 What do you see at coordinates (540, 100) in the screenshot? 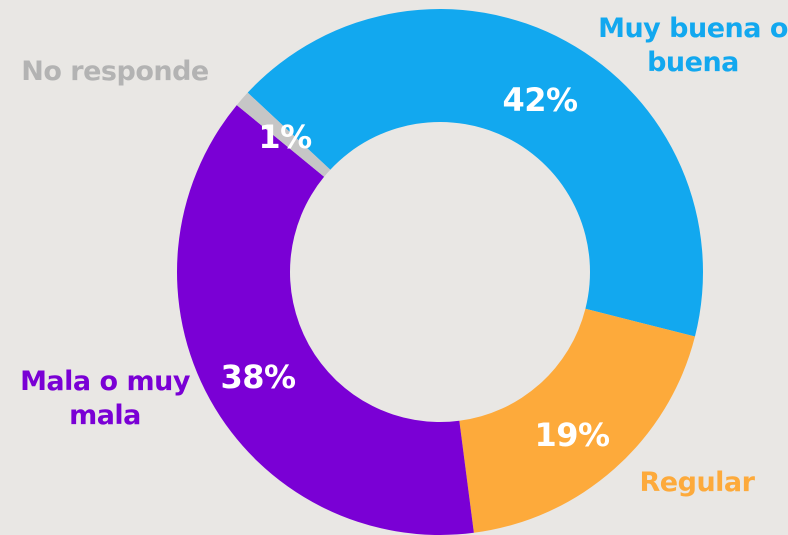
I see `value-label: 42%` at bounding box center [540, 100].